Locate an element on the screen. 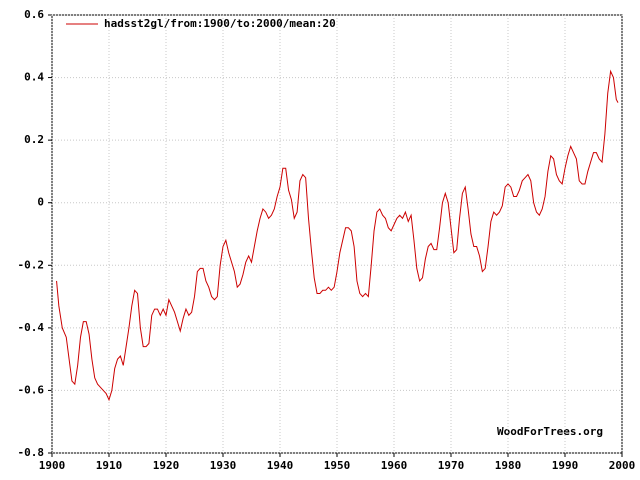  x-tick-label: 2000 is located at coordinates (622, 465).